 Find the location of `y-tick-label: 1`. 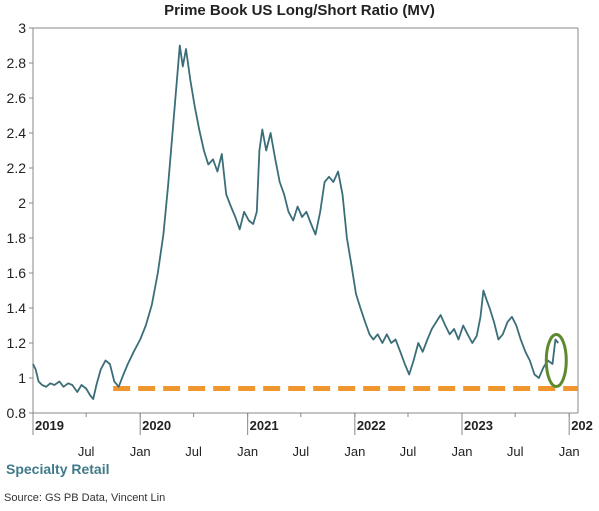

y-tick-label: 1 is located at coordinates (22, 378).